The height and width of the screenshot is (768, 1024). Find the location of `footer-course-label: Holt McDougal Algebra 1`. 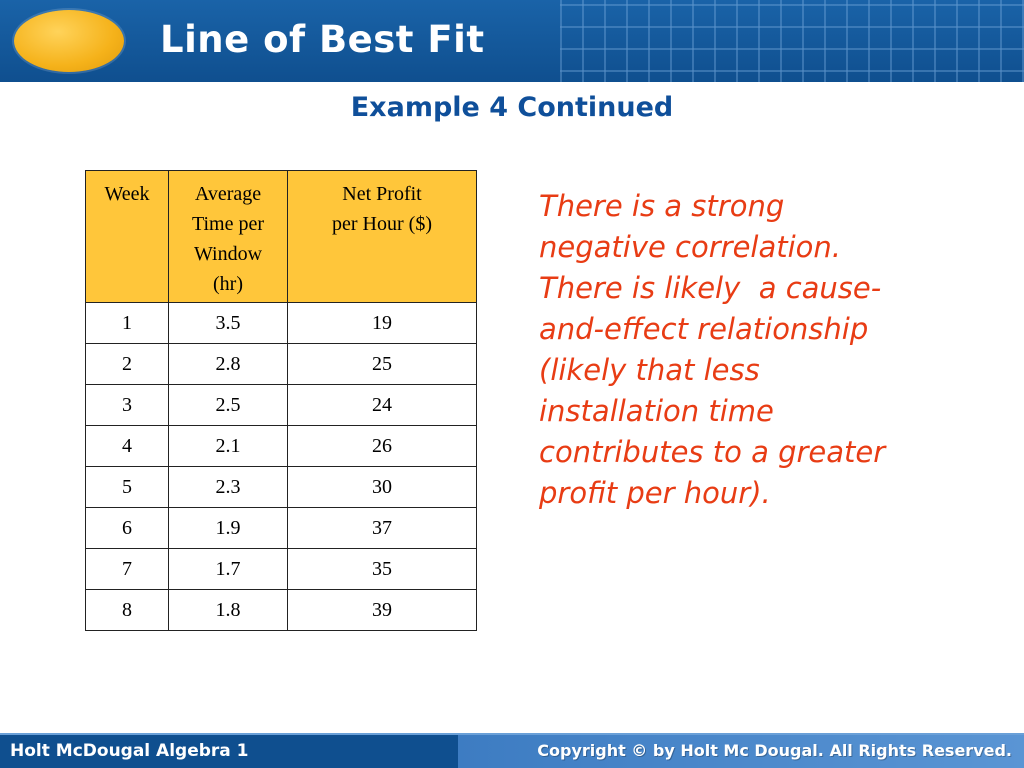

footer-course-label: Holt McDougal Algebra 1 is located at coordinates (129, 751).